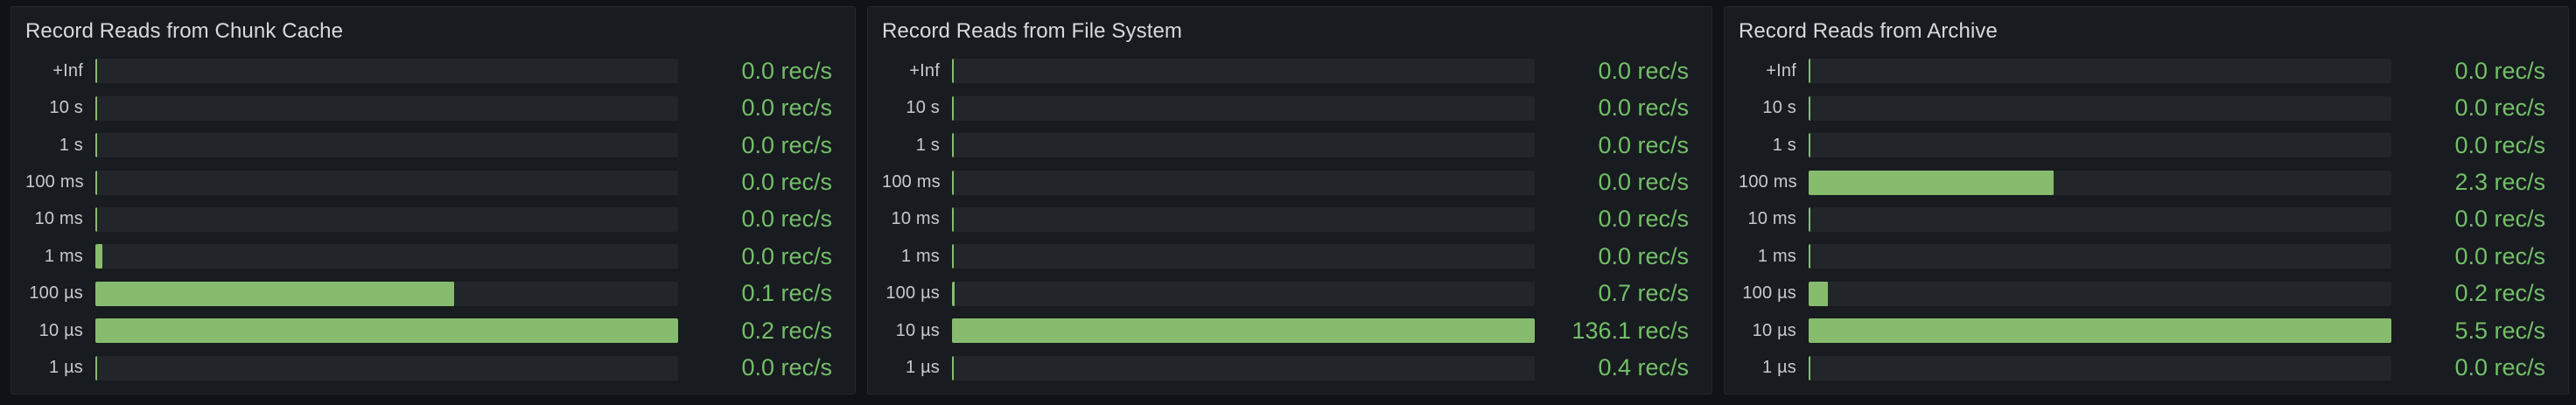  Describe the element at coordinates (2146, 29) in the screenshot. I see `panel-header: Record Reads from Archive` at that location.